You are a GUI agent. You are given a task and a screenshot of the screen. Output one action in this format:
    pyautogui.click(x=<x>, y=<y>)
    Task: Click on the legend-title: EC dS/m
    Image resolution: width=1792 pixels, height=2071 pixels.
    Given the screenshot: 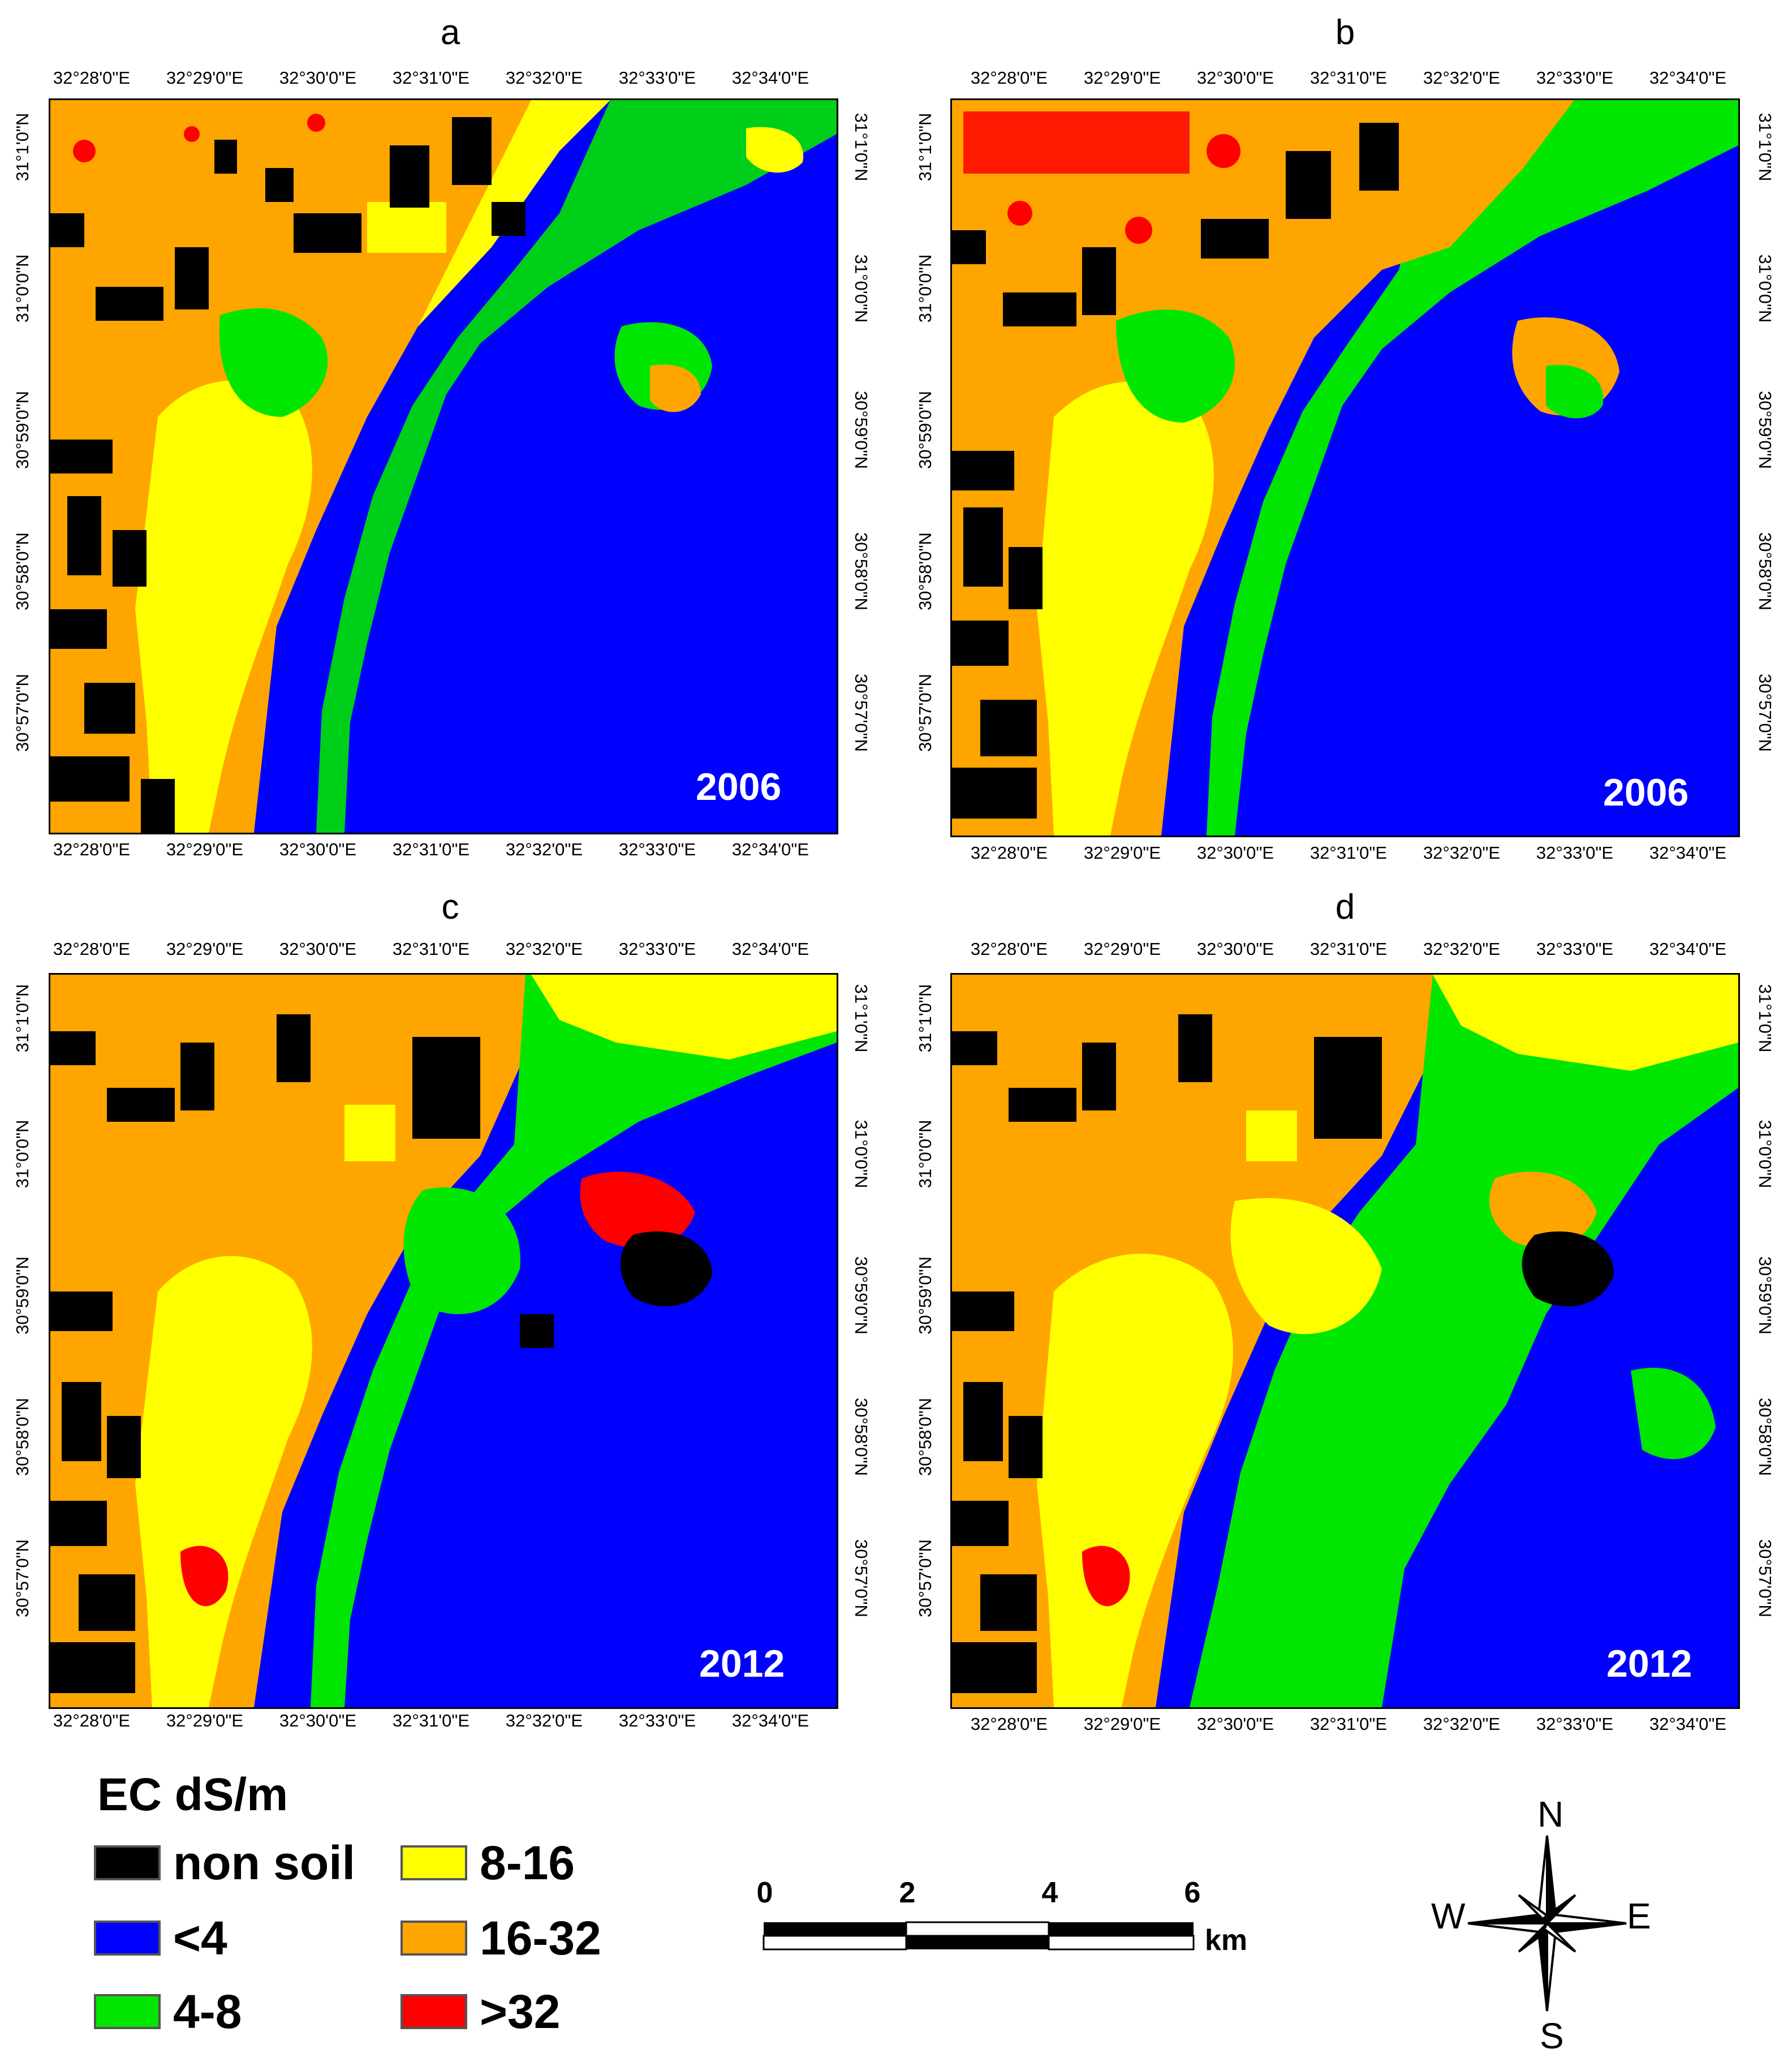 What is the action you would take?
    pyautogui.click(x=192, y=1794)
    